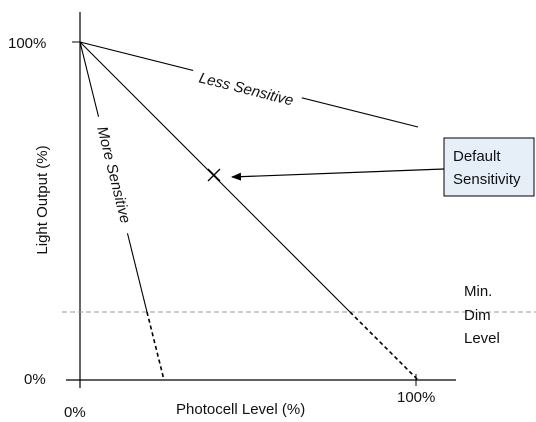 This screenshot has width=536, height=422. Describe the element at coordinates (42, 199) in the screenshot. I see `y-axis-title: Light Output (%)` at that location.